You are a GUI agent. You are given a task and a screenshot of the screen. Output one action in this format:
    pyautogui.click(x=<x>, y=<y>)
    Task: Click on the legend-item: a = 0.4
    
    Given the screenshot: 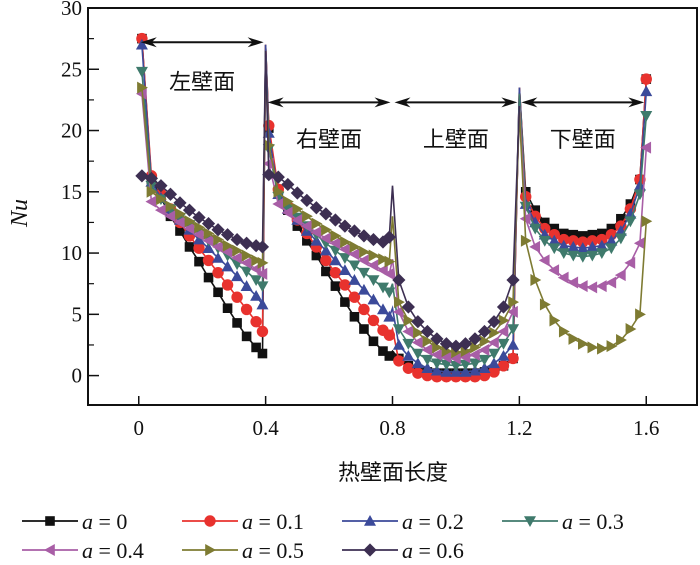 What is the action you would take?
    pyautogui.click(x=83, y=550)
    